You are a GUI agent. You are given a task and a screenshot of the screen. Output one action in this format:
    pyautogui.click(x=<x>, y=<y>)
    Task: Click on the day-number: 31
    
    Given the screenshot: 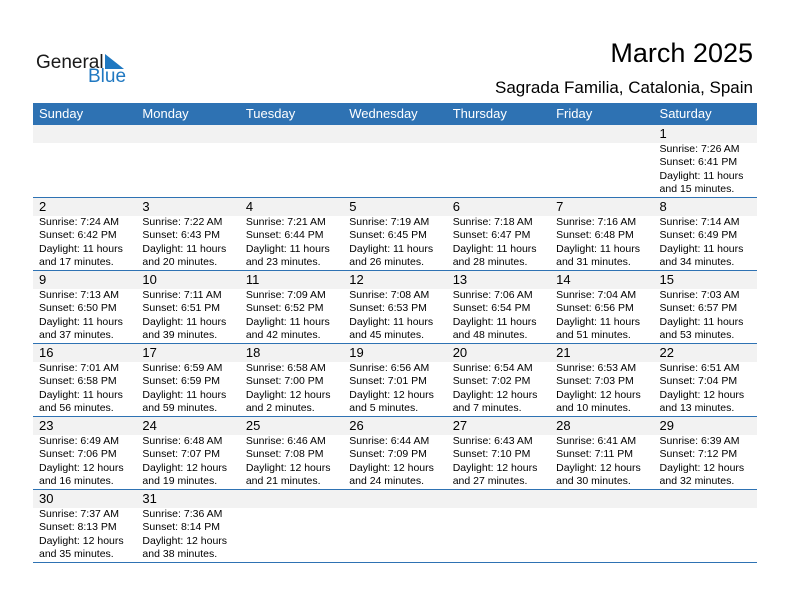 What is the action you would take?
    pyautogui.click(x=149, y=498)
    